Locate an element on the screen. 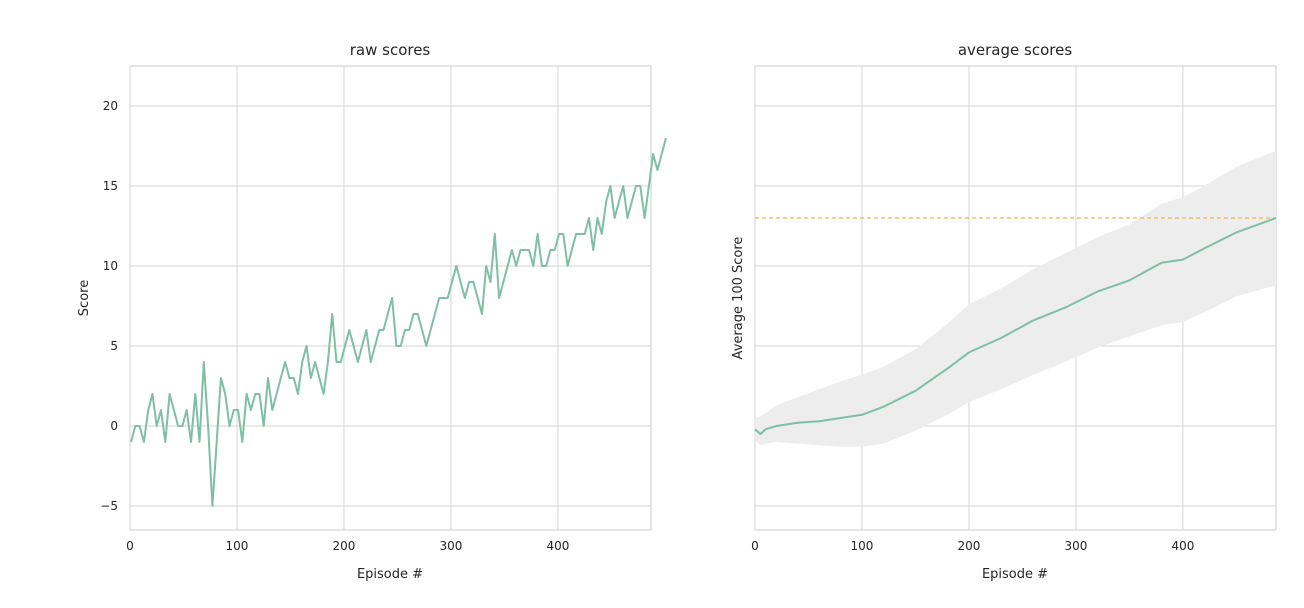  average-scores-ylabel: Average 100 Score is located at coordinates (738, 298).